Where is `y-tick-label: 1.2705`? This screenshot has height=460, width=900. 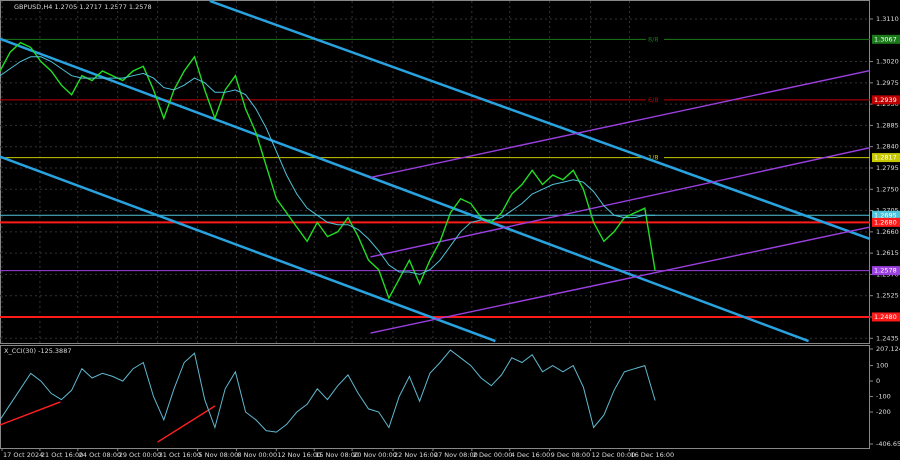
y-tick-label: 1.2705 is located at coordinates (887, 211).